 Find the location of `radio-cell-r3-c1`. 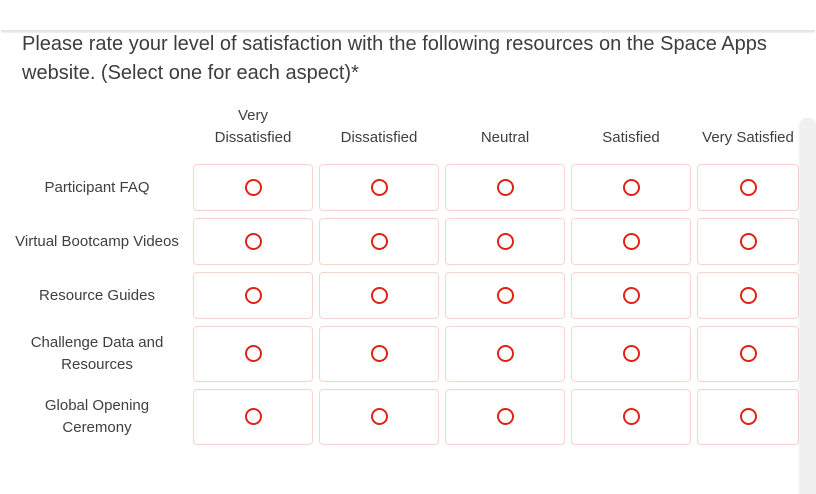

radio-cell-r3-c1 is located at coordinates (379, 354).